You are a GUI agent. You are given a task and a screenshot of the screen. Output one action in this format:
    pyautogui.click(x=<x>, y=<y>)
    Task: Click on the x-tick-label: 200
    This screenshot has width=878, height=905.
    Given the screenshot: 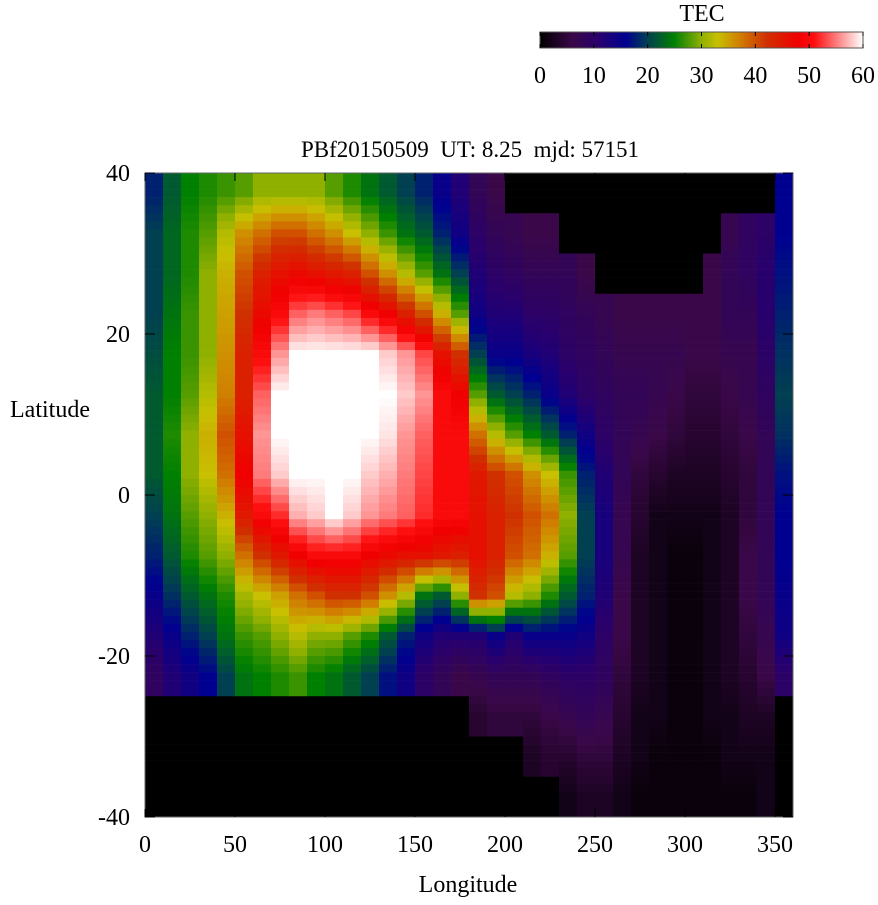 What is the action you would take?
    pyautogui.click(x=505, y=845)
    